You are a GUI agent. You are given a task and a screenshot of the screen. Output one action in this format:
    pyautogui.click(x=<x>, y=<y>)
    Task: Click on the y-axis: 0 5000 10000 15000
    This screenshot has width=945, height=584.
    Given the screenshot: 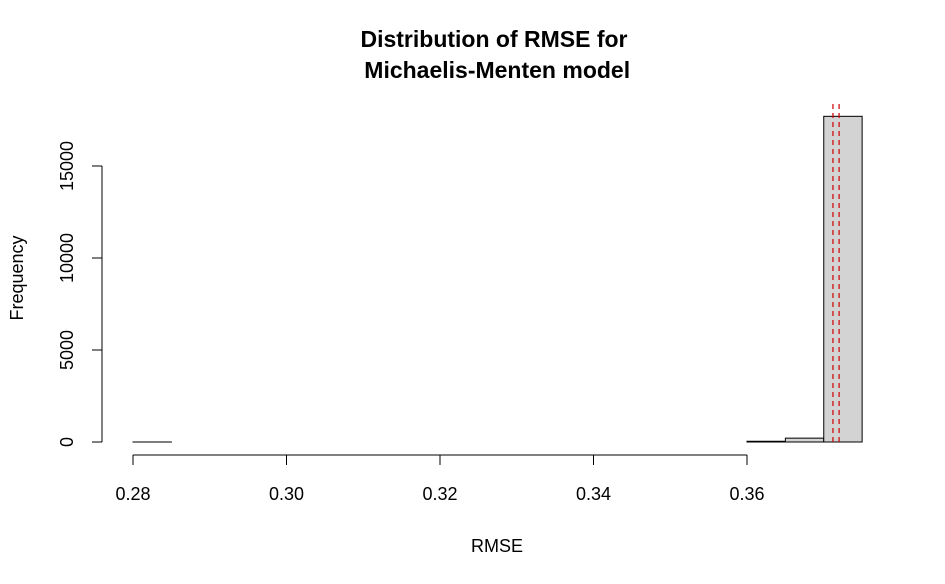 What is the action you would take?
    pyautogui.click(x=80, y=294)
    